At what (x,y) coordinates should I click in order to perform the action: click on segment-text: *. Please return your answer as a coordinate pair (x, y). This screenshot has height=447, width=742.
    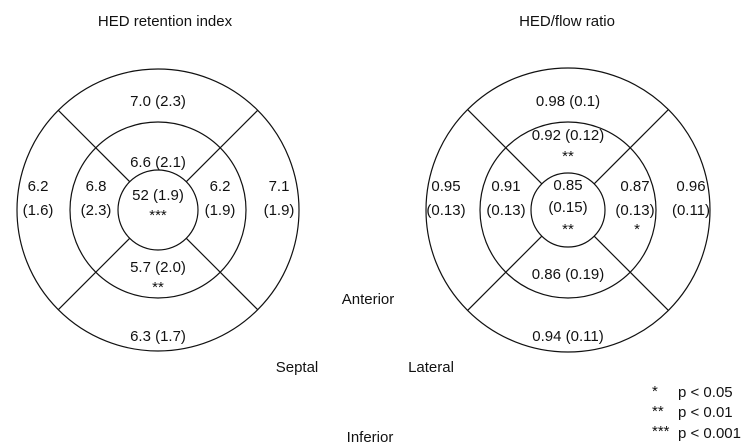
    Looking at the image, I should click on (637, 229).